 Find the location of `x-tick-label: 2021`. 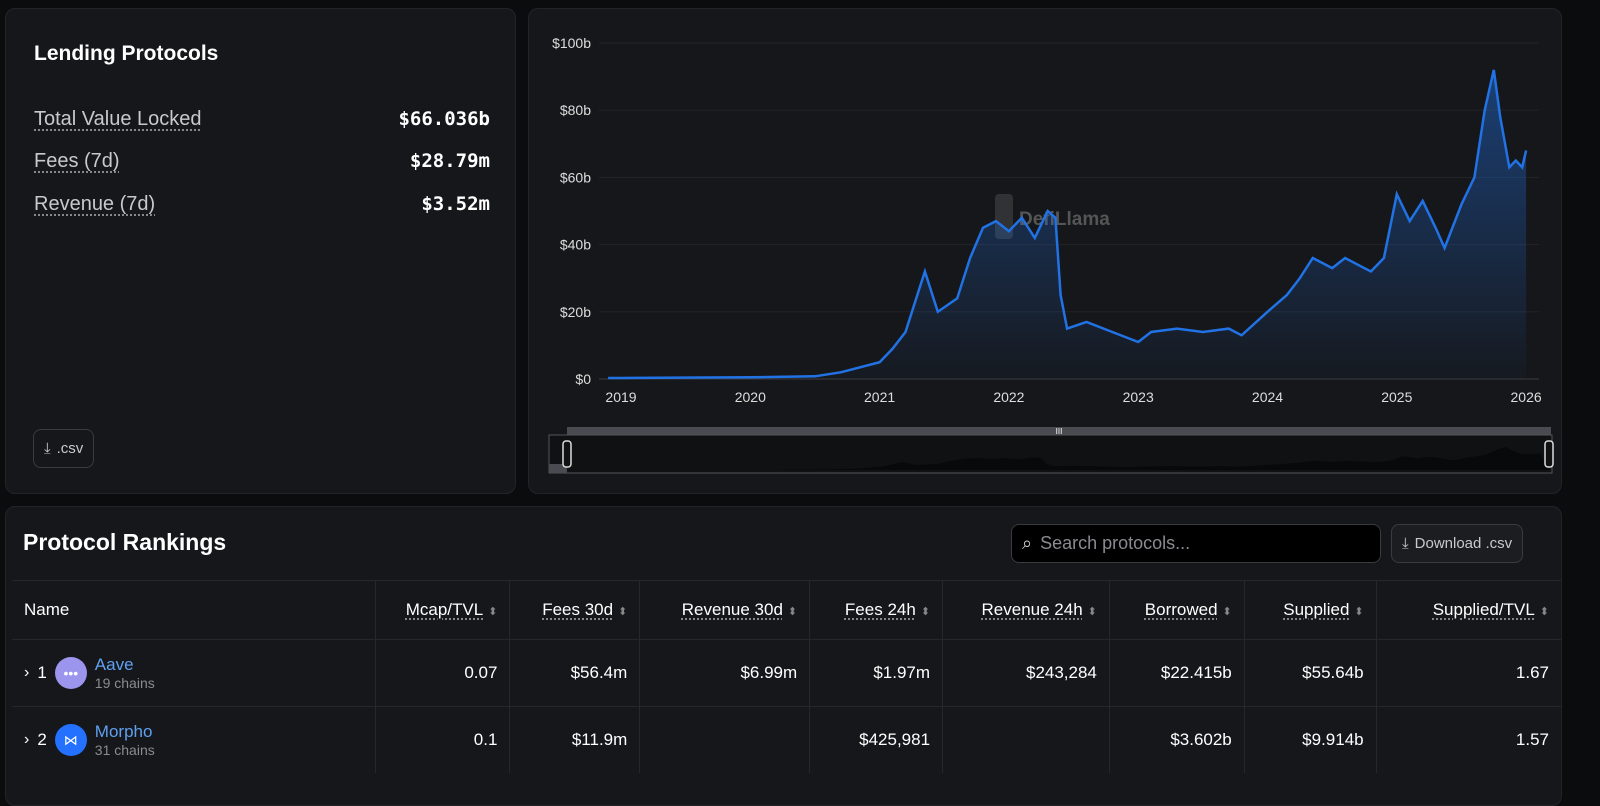

x-tick-label: 2021 is located at coordinates (879, 397).